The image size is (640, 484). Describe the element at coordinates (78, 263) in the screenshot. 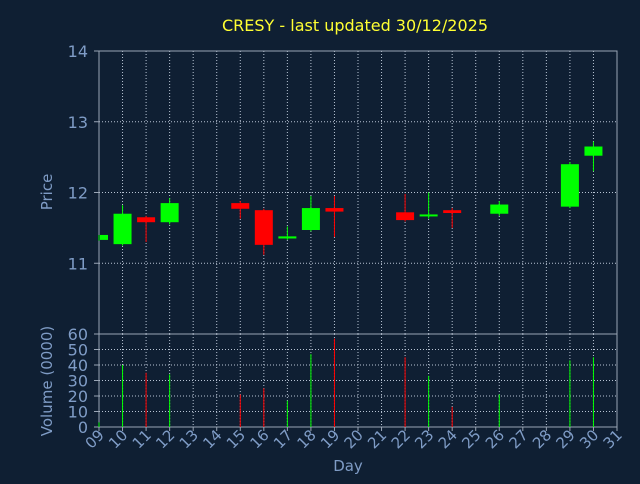

I see `price-tick-label: 11` at that location.